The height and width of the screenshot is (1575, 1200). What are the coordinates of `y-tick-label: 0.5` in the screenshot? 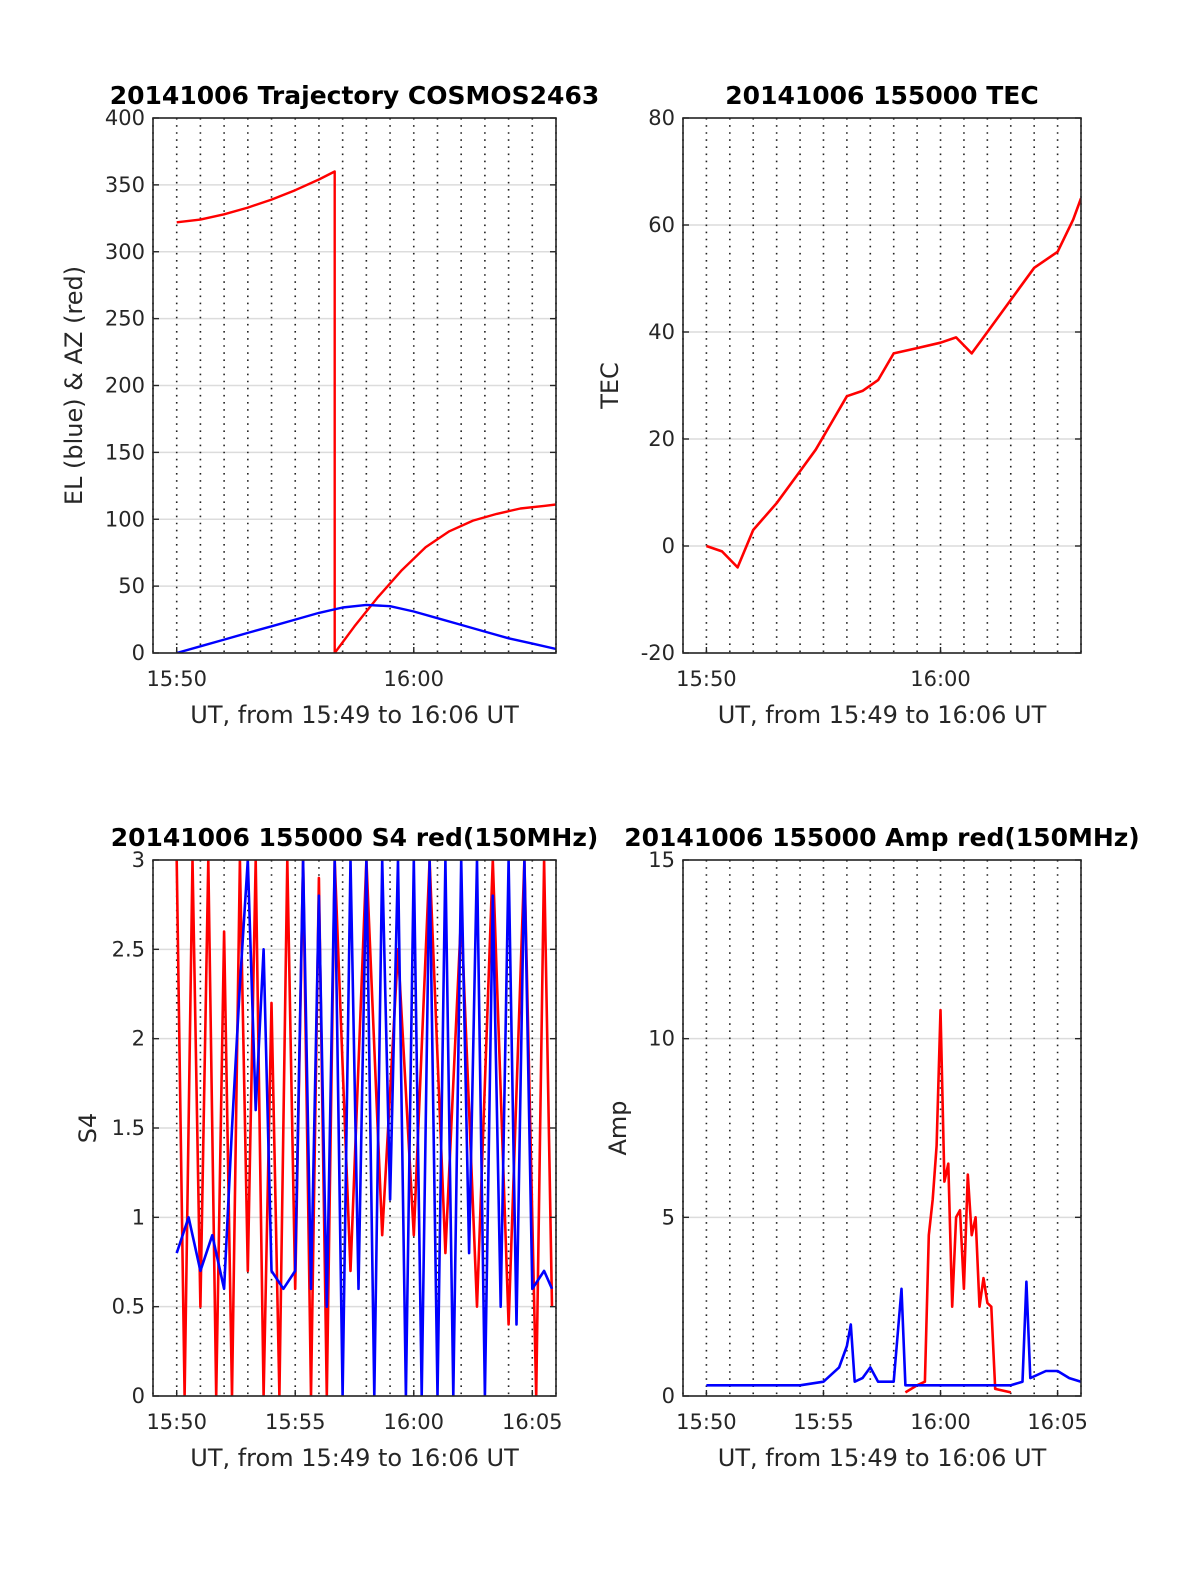 It's located at (128, 1307).